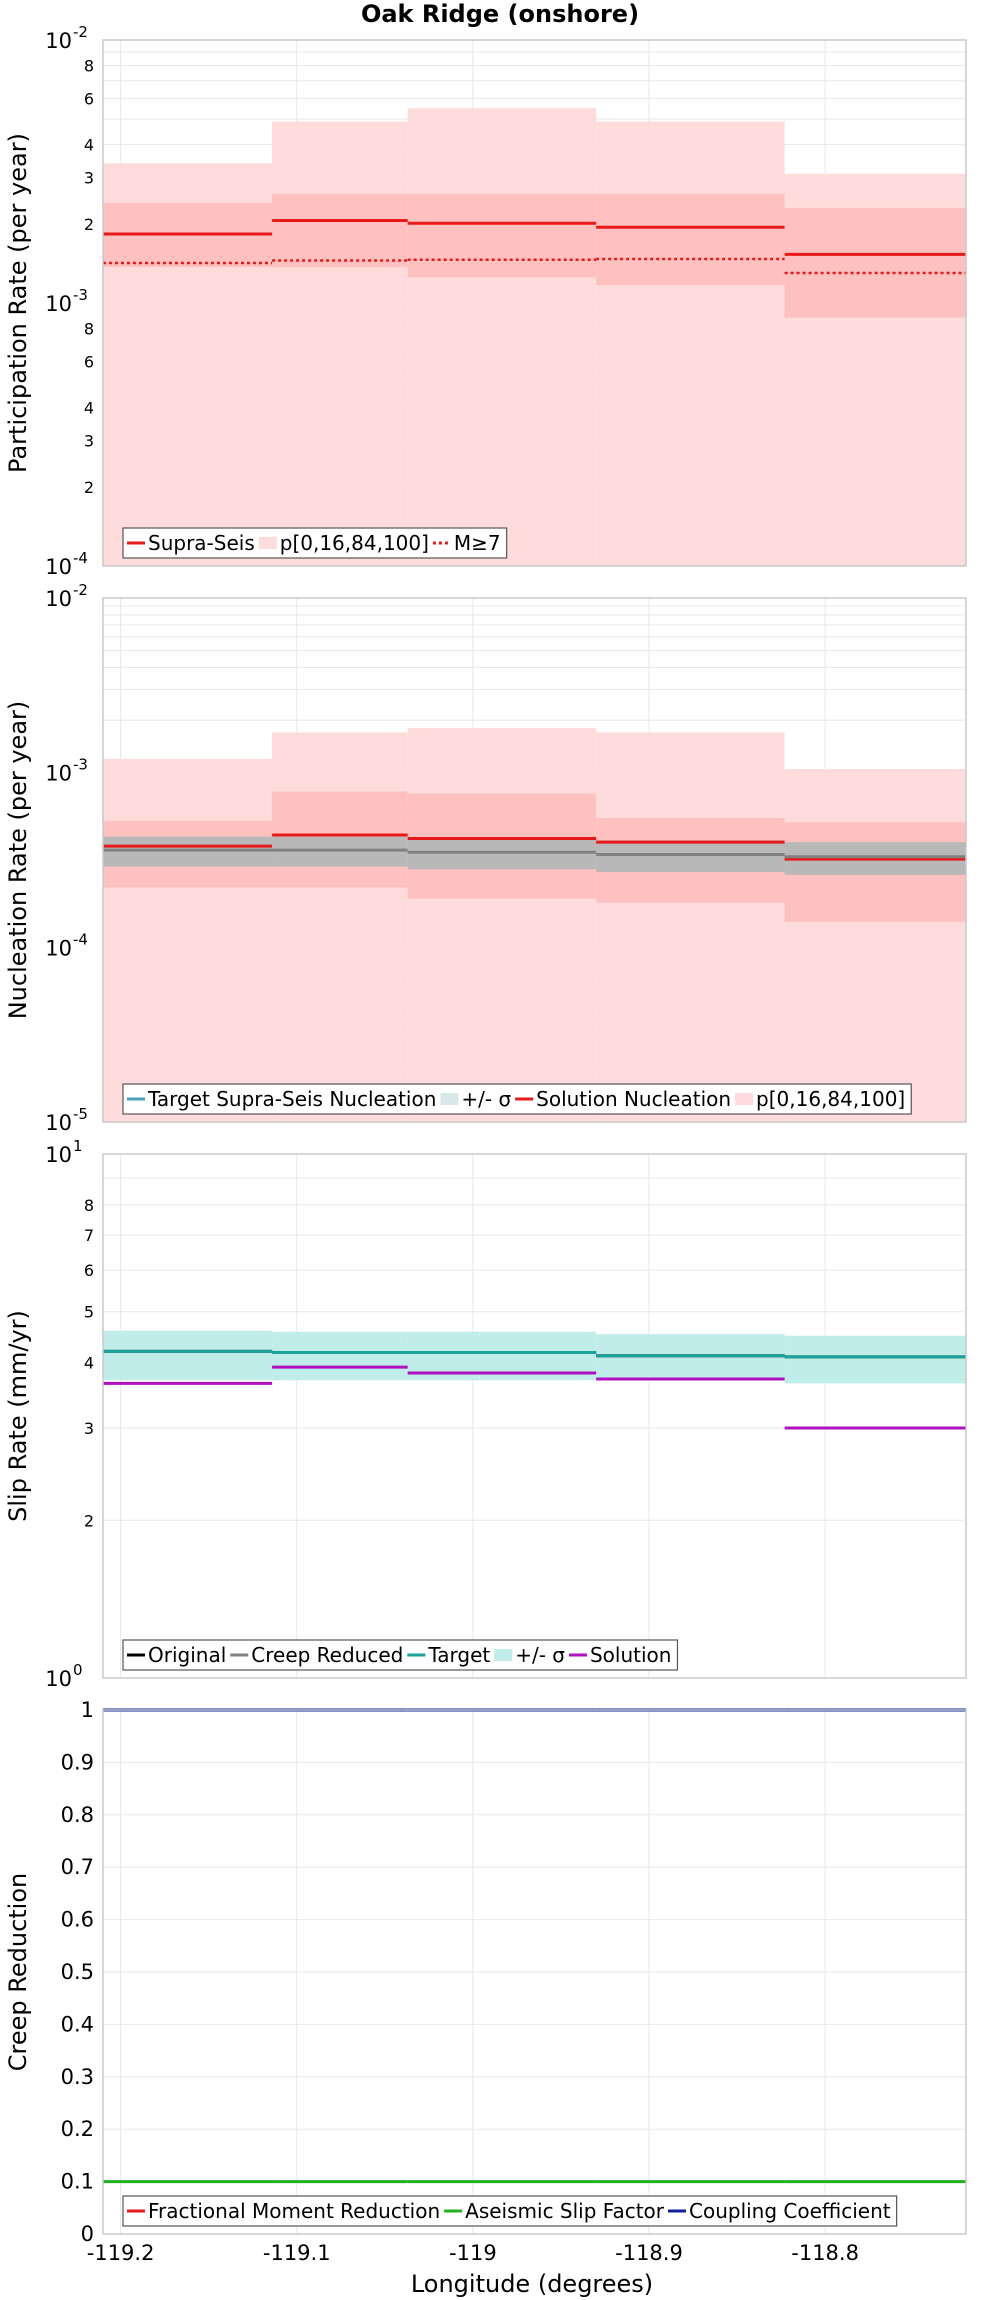 The image size is (1000, 2300). Describe the element at coordinates (121, 2253) in the screenshot. I see `x-tick-label: -119.2` at that location.